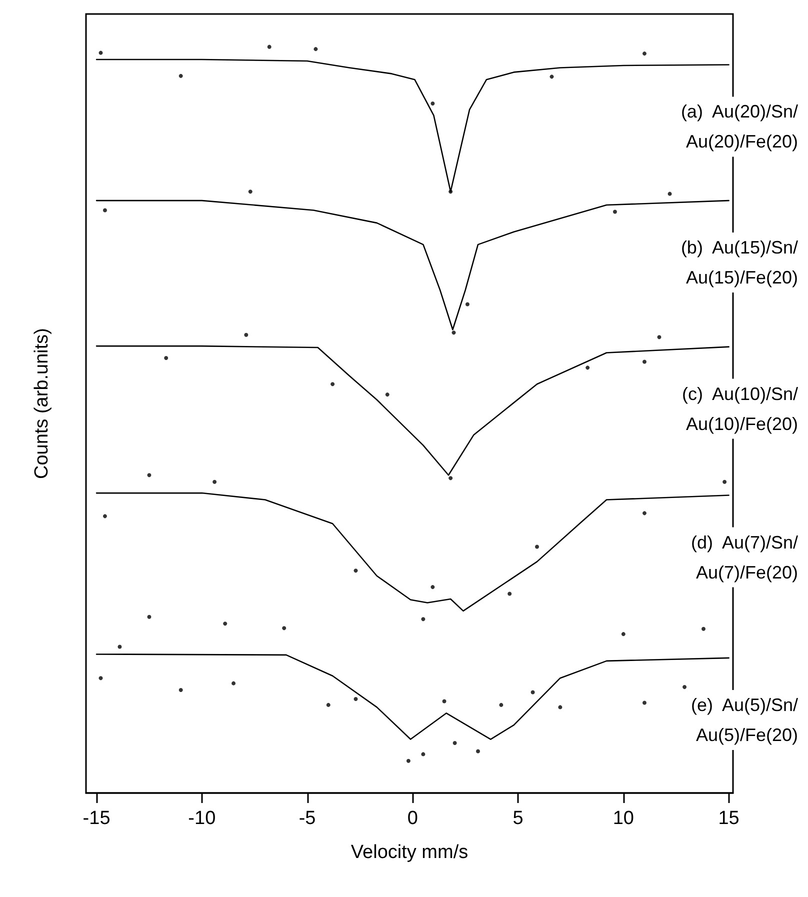  I want to click on y-axis-title: Counts (arb.units), so click(42, 404).